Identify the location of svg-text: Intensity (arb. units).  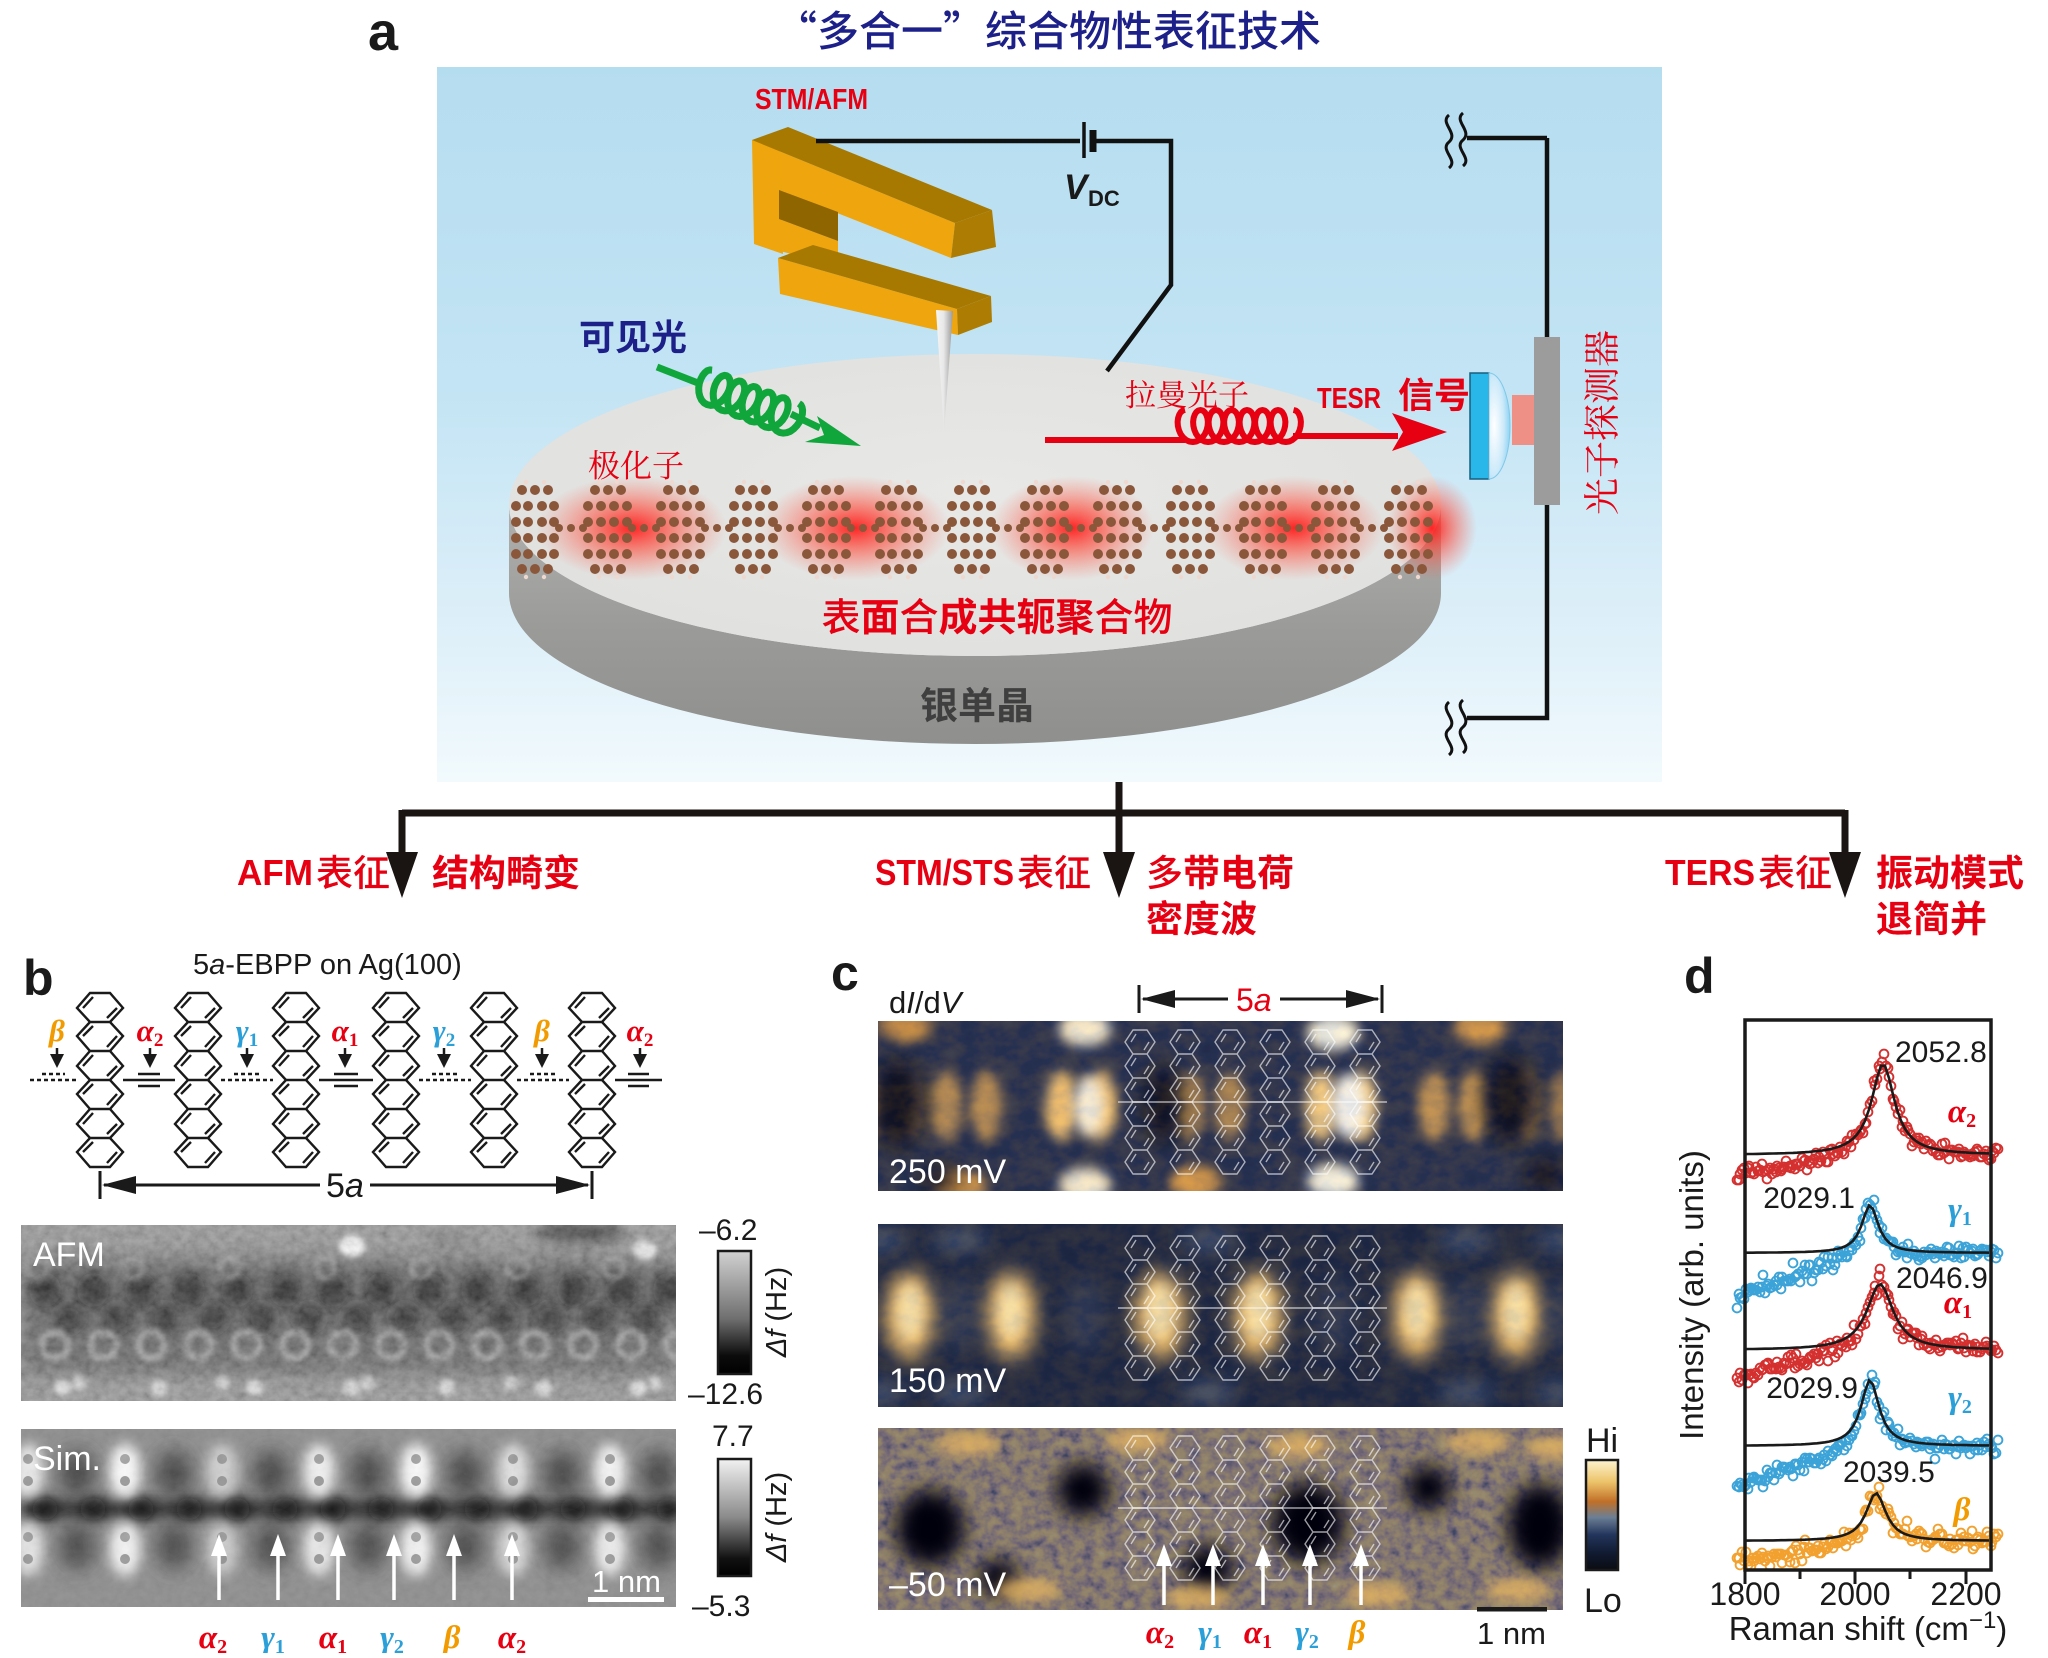
(1691, 1295).